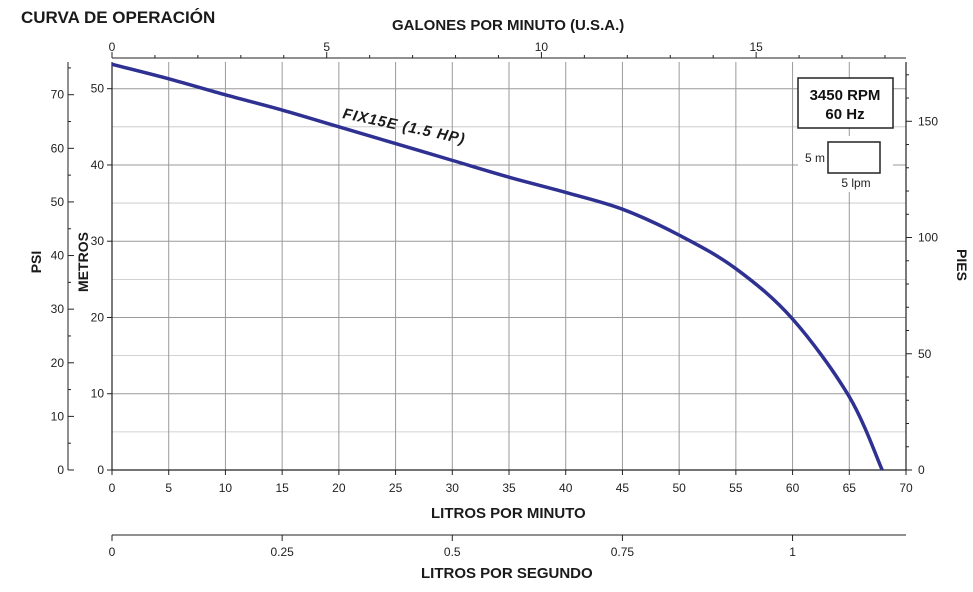 The height and width of the screenshot is (592, 973). I want to click on x-bottom-tick-label: 30, so click(453, 488).